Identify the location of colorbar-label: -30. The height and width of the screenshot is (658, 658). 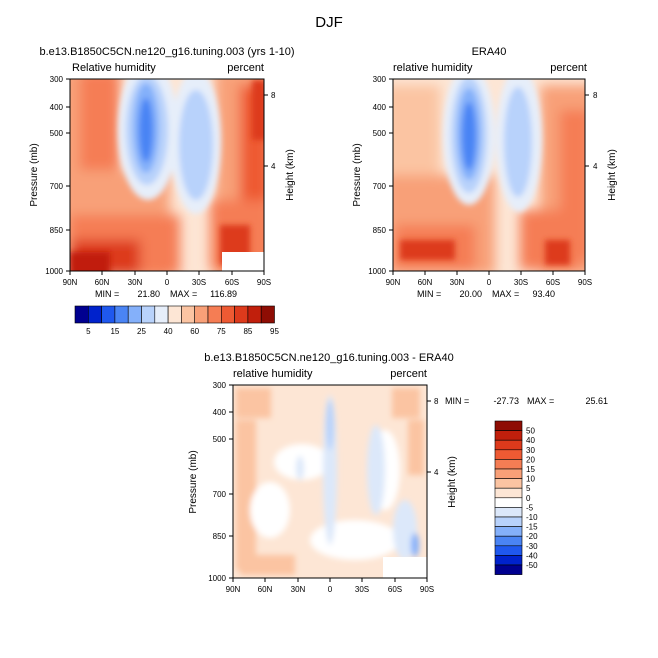
(532, 546).